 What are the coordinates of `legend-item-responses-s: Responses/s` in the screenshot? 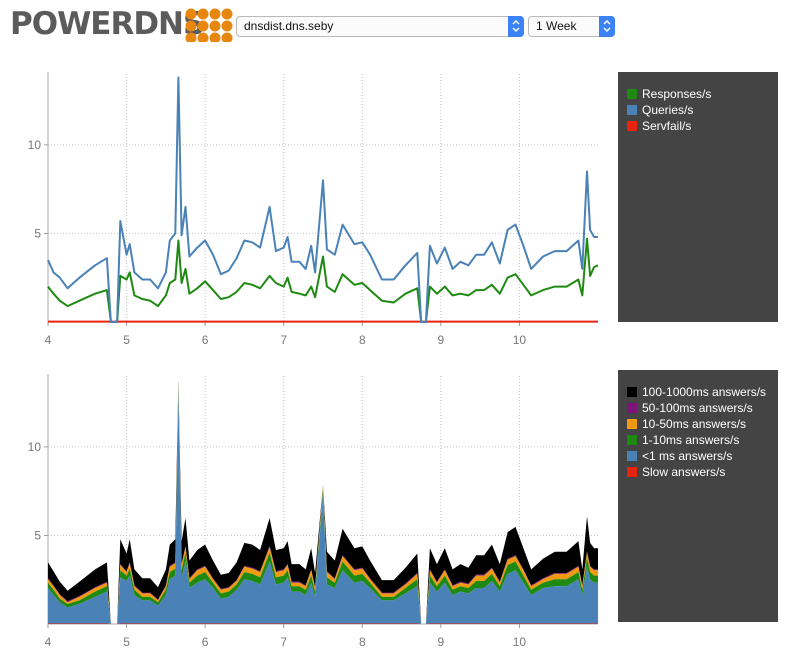 It's located at (702, 94).